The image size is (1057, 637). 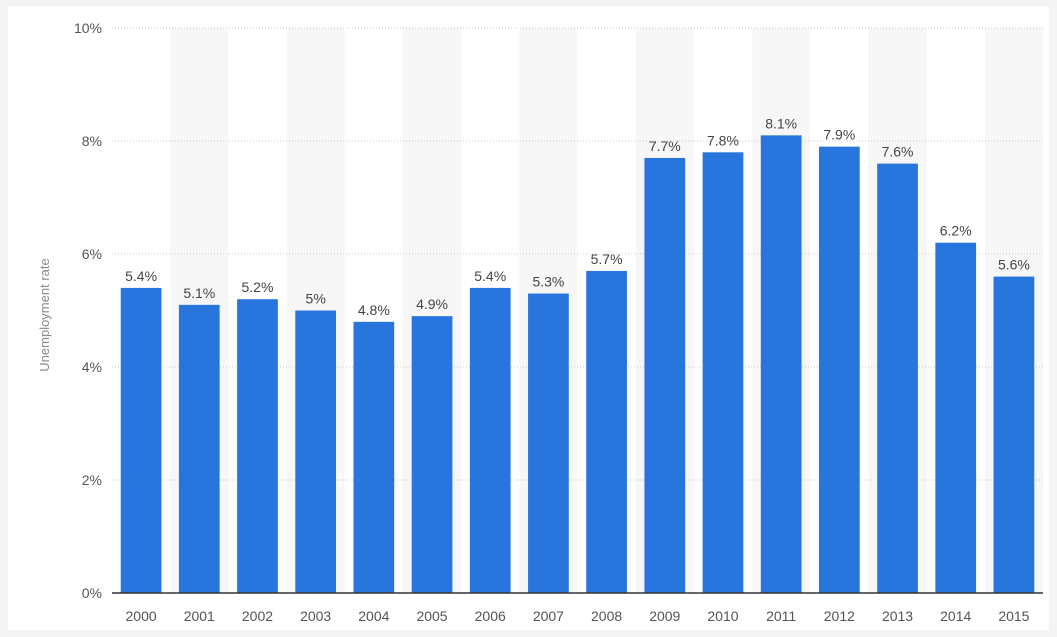 I want to click on y-tick-label: 4%, so click(x=92, y=367).